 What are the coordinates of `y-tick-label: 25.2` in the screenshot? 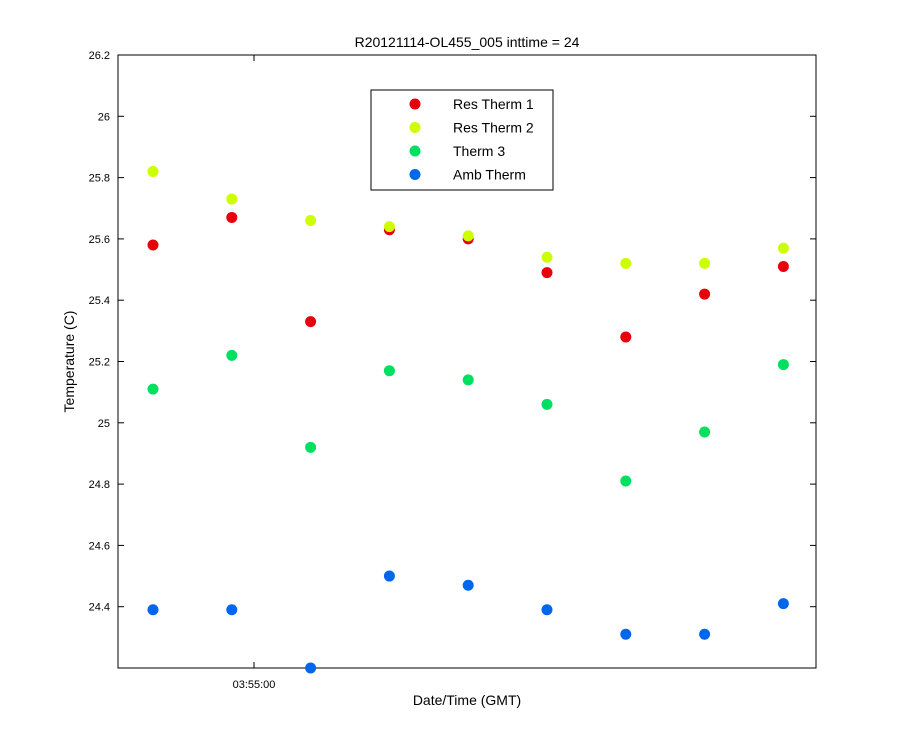 It's located at (99, 363).